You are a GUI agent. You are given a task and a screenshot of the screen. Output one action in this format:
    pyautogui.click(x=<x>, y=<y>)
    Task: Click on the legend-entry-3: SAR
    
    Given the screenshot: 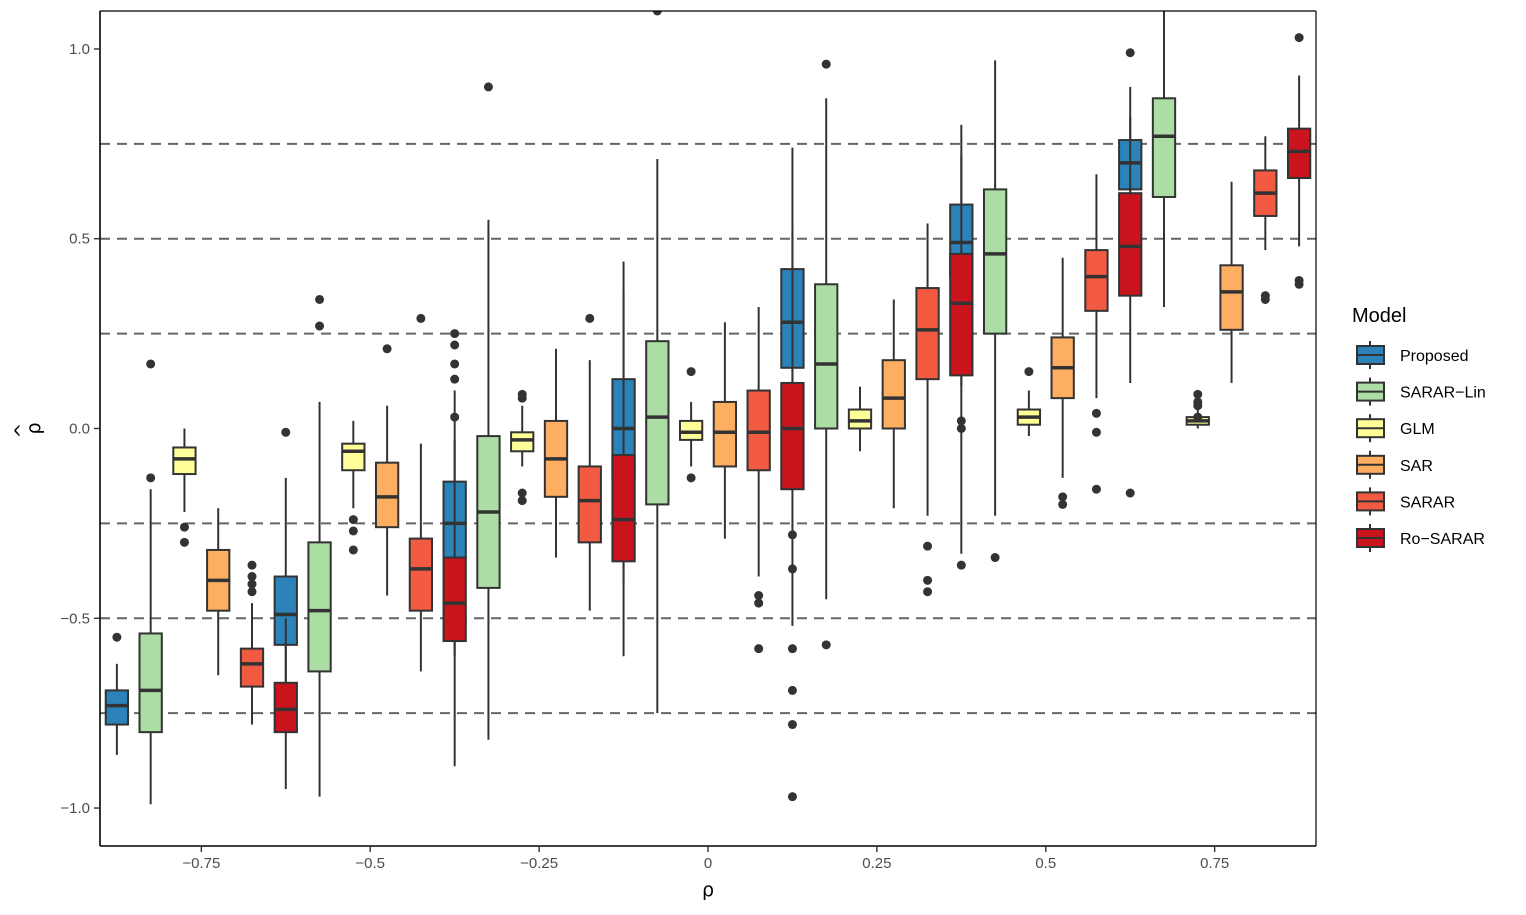 What is the action you would take?
    pyautogui.click(x=1394, y=464)
    